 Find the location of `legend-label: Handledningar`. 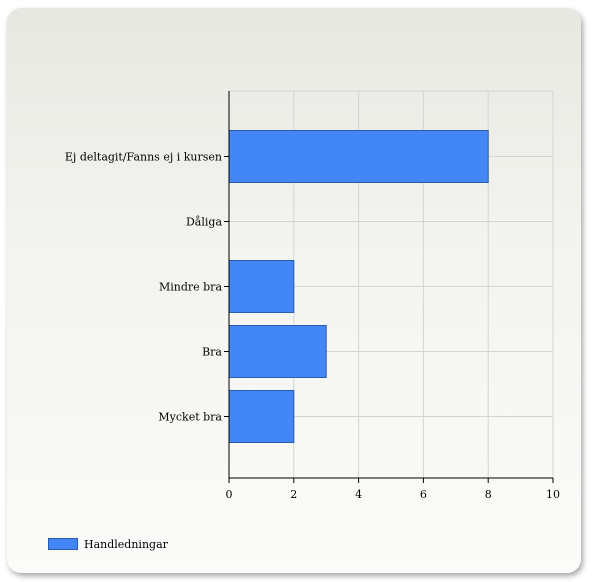

legend-label: Handledningar is located at coordinates (126, 544).